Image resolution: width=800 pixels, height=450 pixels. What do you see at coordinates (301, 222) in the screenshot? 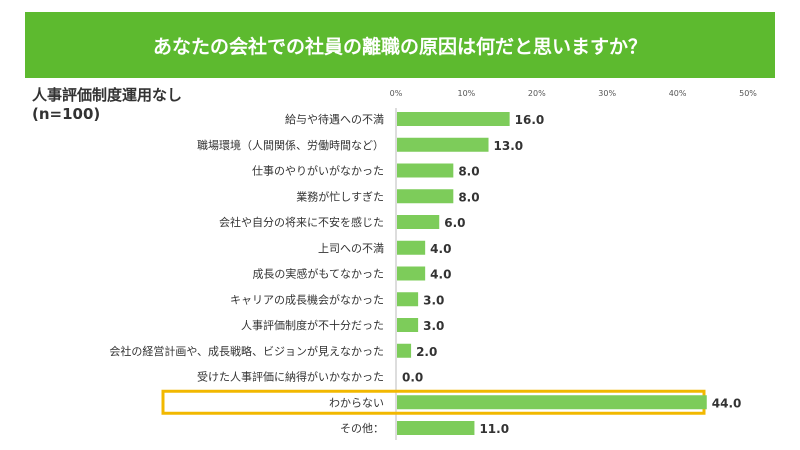
I see `category-label: 会社や自分の将来に不安を感じた` at bounding box center [301, 222].